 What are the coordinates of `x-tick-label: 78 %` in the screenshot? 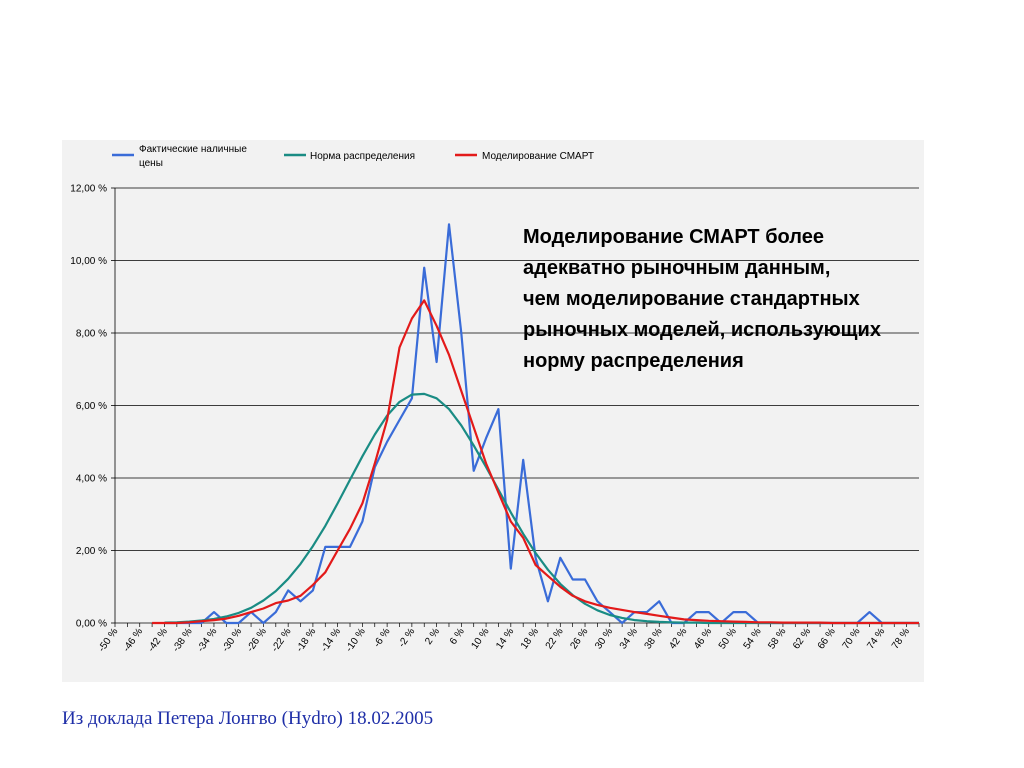 It's located at (901, 638).